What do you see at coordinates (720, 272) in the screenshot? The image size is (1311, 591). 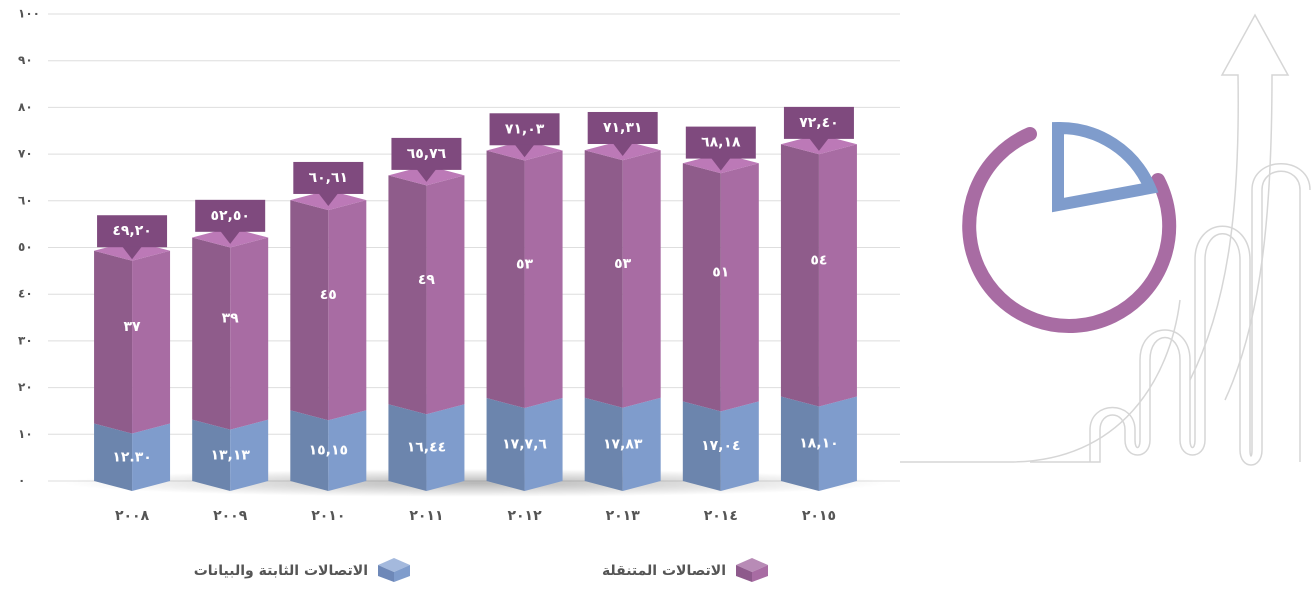 I see `value-label: ٥١` at bounding box center [720, 272].